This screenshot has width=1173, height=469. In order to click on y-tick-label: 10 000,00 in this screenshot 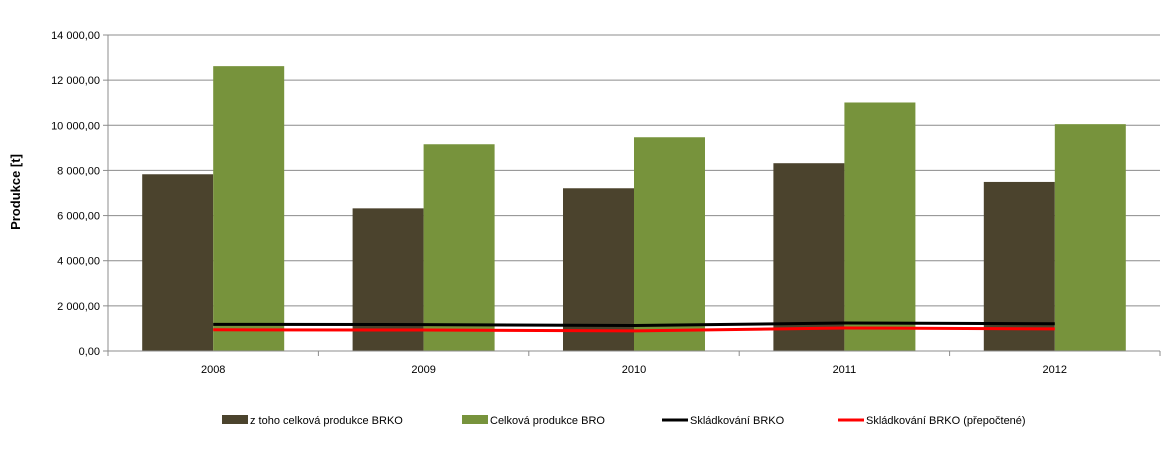, I will do `click(75, 126)`.